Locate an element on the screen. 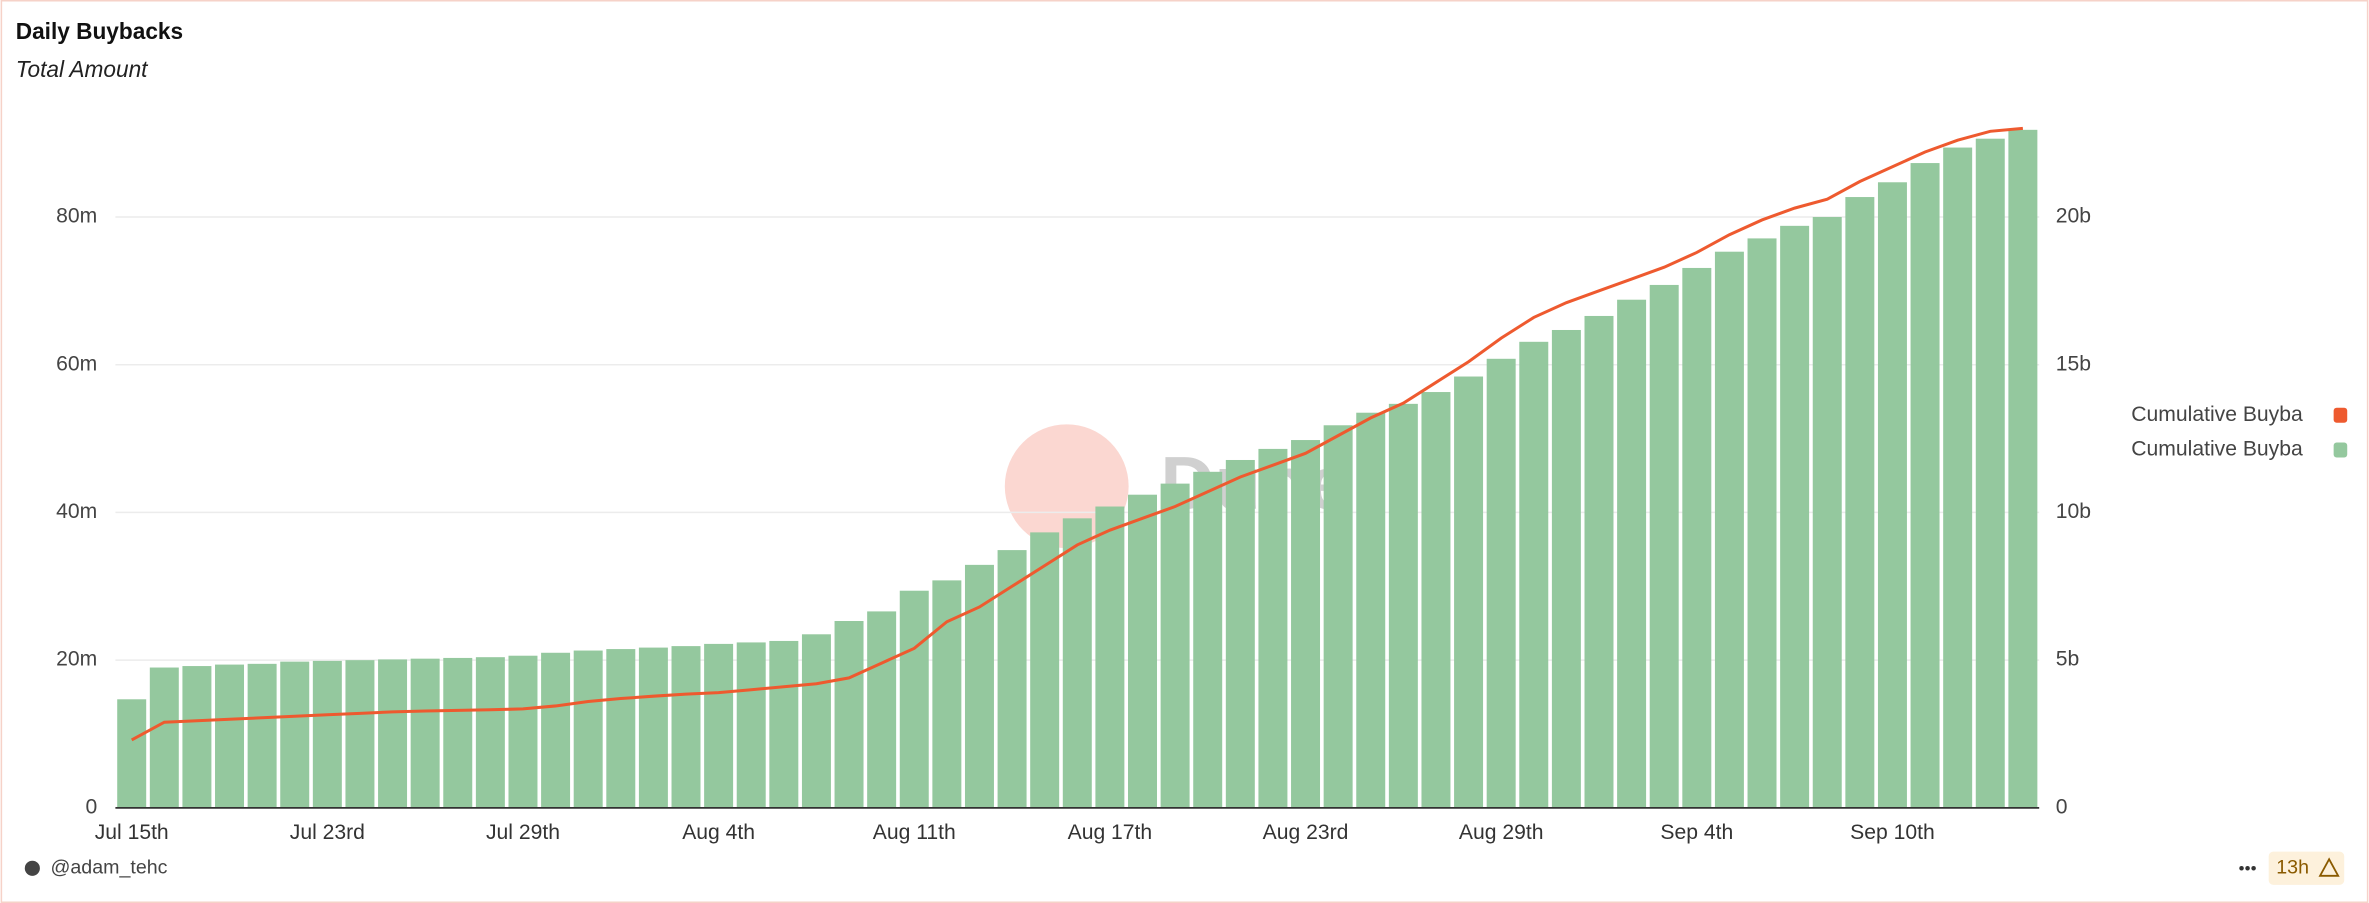 The image size is (2369, 903). x-tick-label: Jul 15th is located at coordinates (132, 832).